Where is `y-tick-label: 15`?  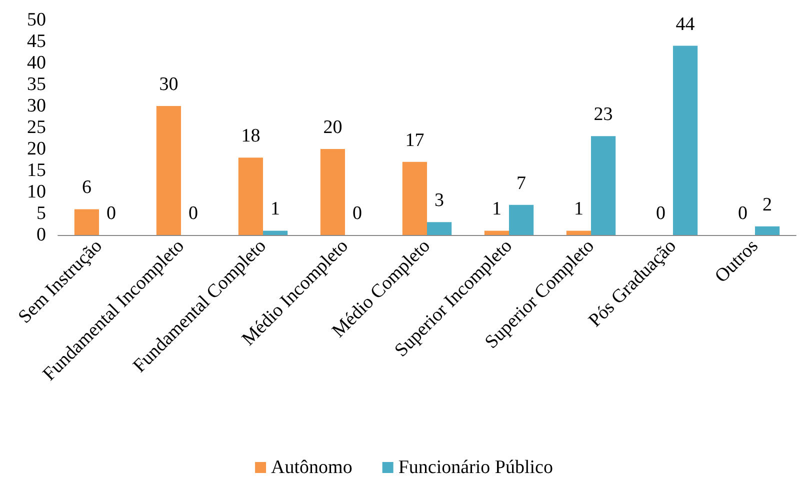
y-tick-label: 15 is located at coordinates (36, 170).